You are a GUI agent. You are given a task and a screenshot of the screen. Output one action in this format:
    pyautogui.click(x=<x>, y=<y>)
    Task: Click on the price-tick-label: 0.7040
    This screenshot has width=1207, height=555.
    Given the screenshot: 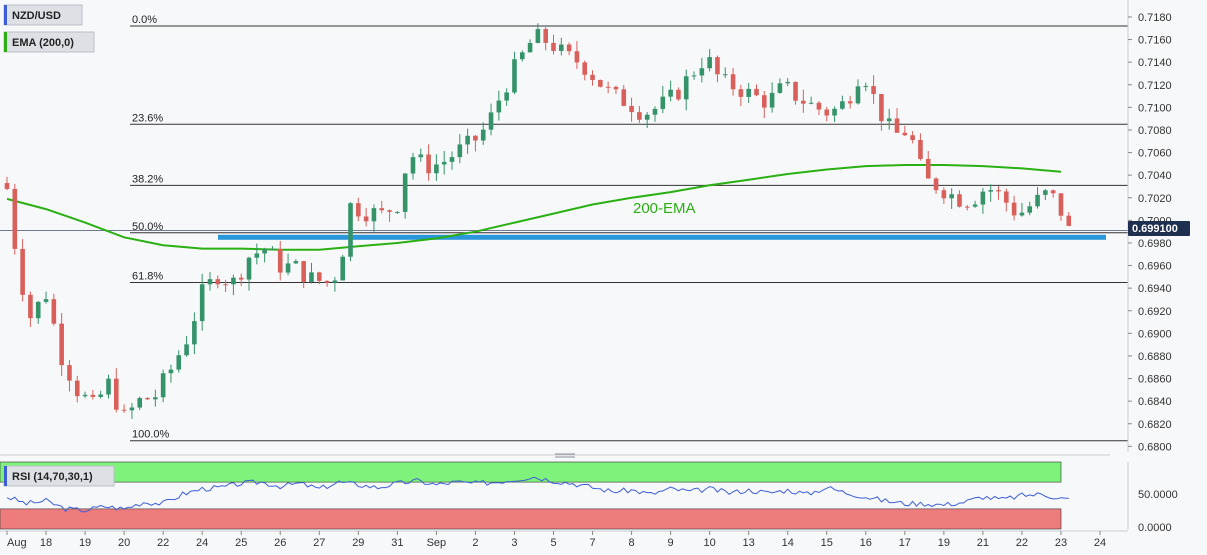 What is the action you would take?
    pyautogui.click(x=1155, y=176)
    